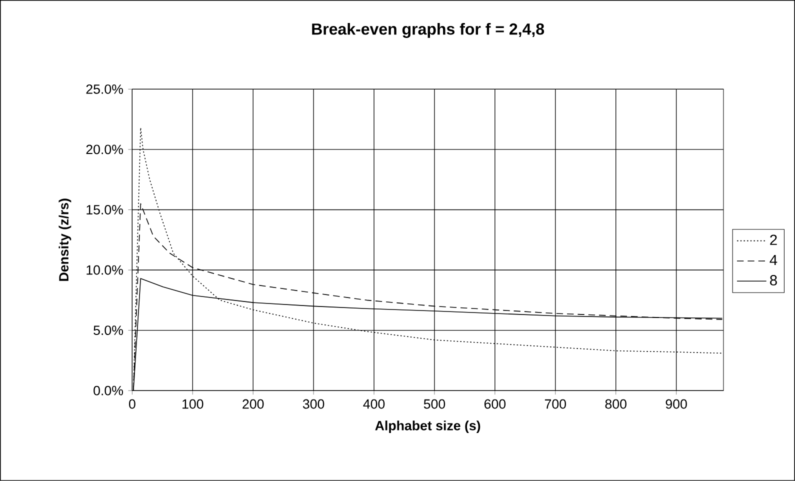 The height and width of the screenshot is (481, 795). I want to click on x-tick-label: 300, so click(313, 404).